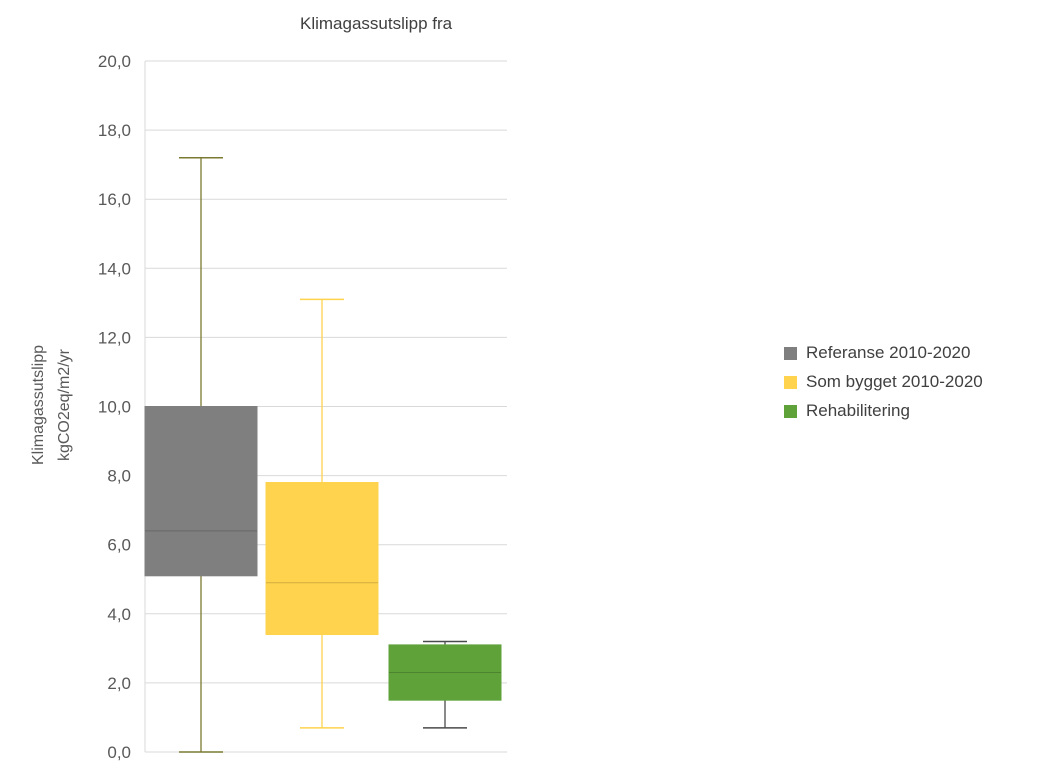 Image resolution: width=1044 pixels, height=772 pixels. Describe the element at coordinates (858, 410) in the screenshot. I see `legend-label: Rehabilitering` at that location.